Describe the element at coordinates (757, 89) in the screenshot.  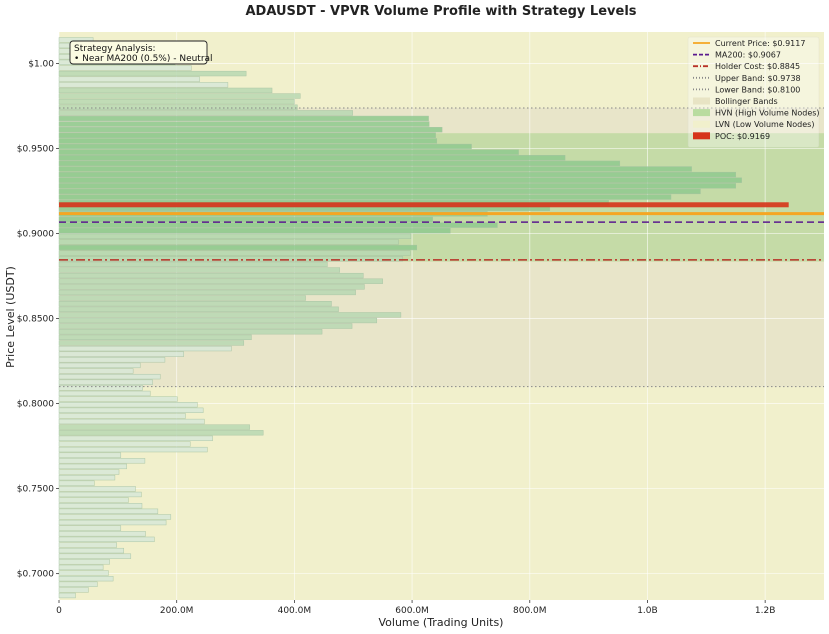
I see `legend-entry: Lower Band: $0.8100` at that location.